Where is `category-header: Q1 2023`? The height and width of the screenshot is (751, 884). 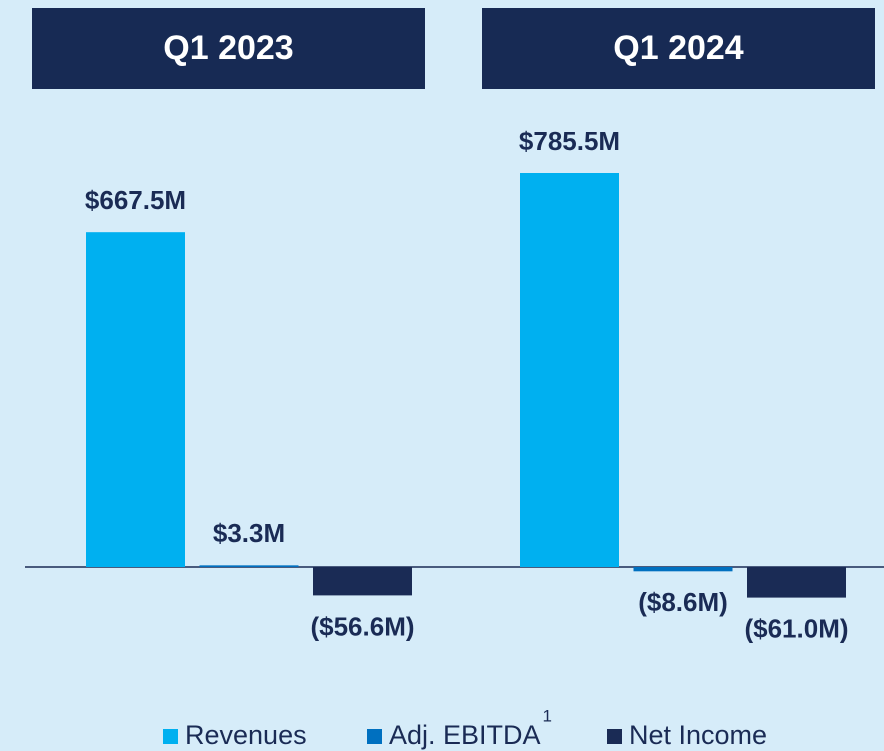
category-header: Q1 2023 is located at coordinates (228, 48).